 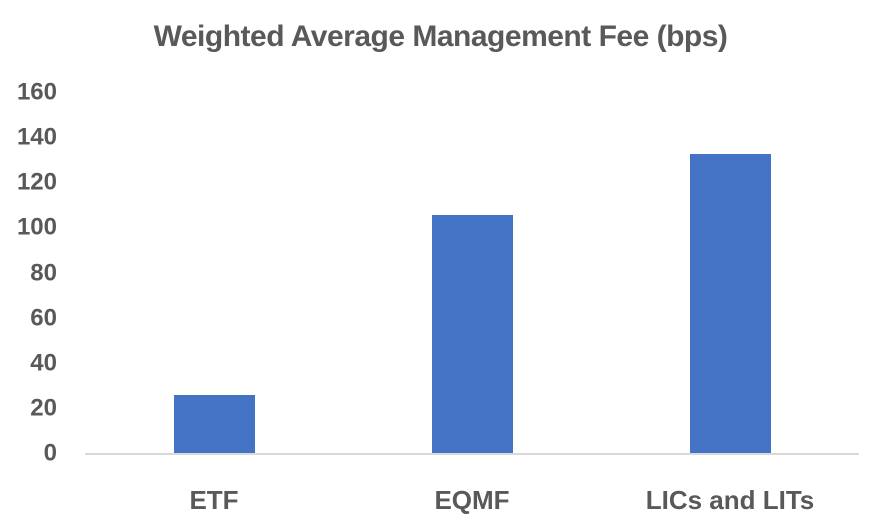 What do you see at coordinates (43, 273) in the screenshot?
I see `y-axis-tick-label: 80` at bounding box center [43, 273].